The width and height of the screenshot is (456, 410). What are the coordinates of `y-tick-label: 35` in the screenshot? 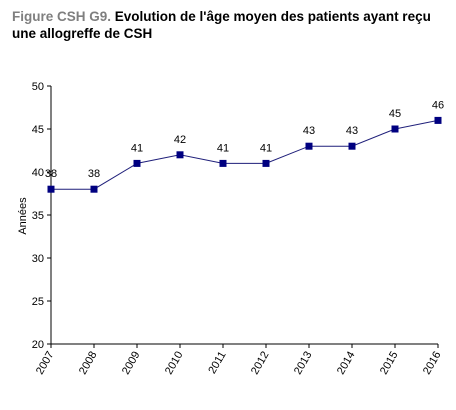 It's located at (38, 216).